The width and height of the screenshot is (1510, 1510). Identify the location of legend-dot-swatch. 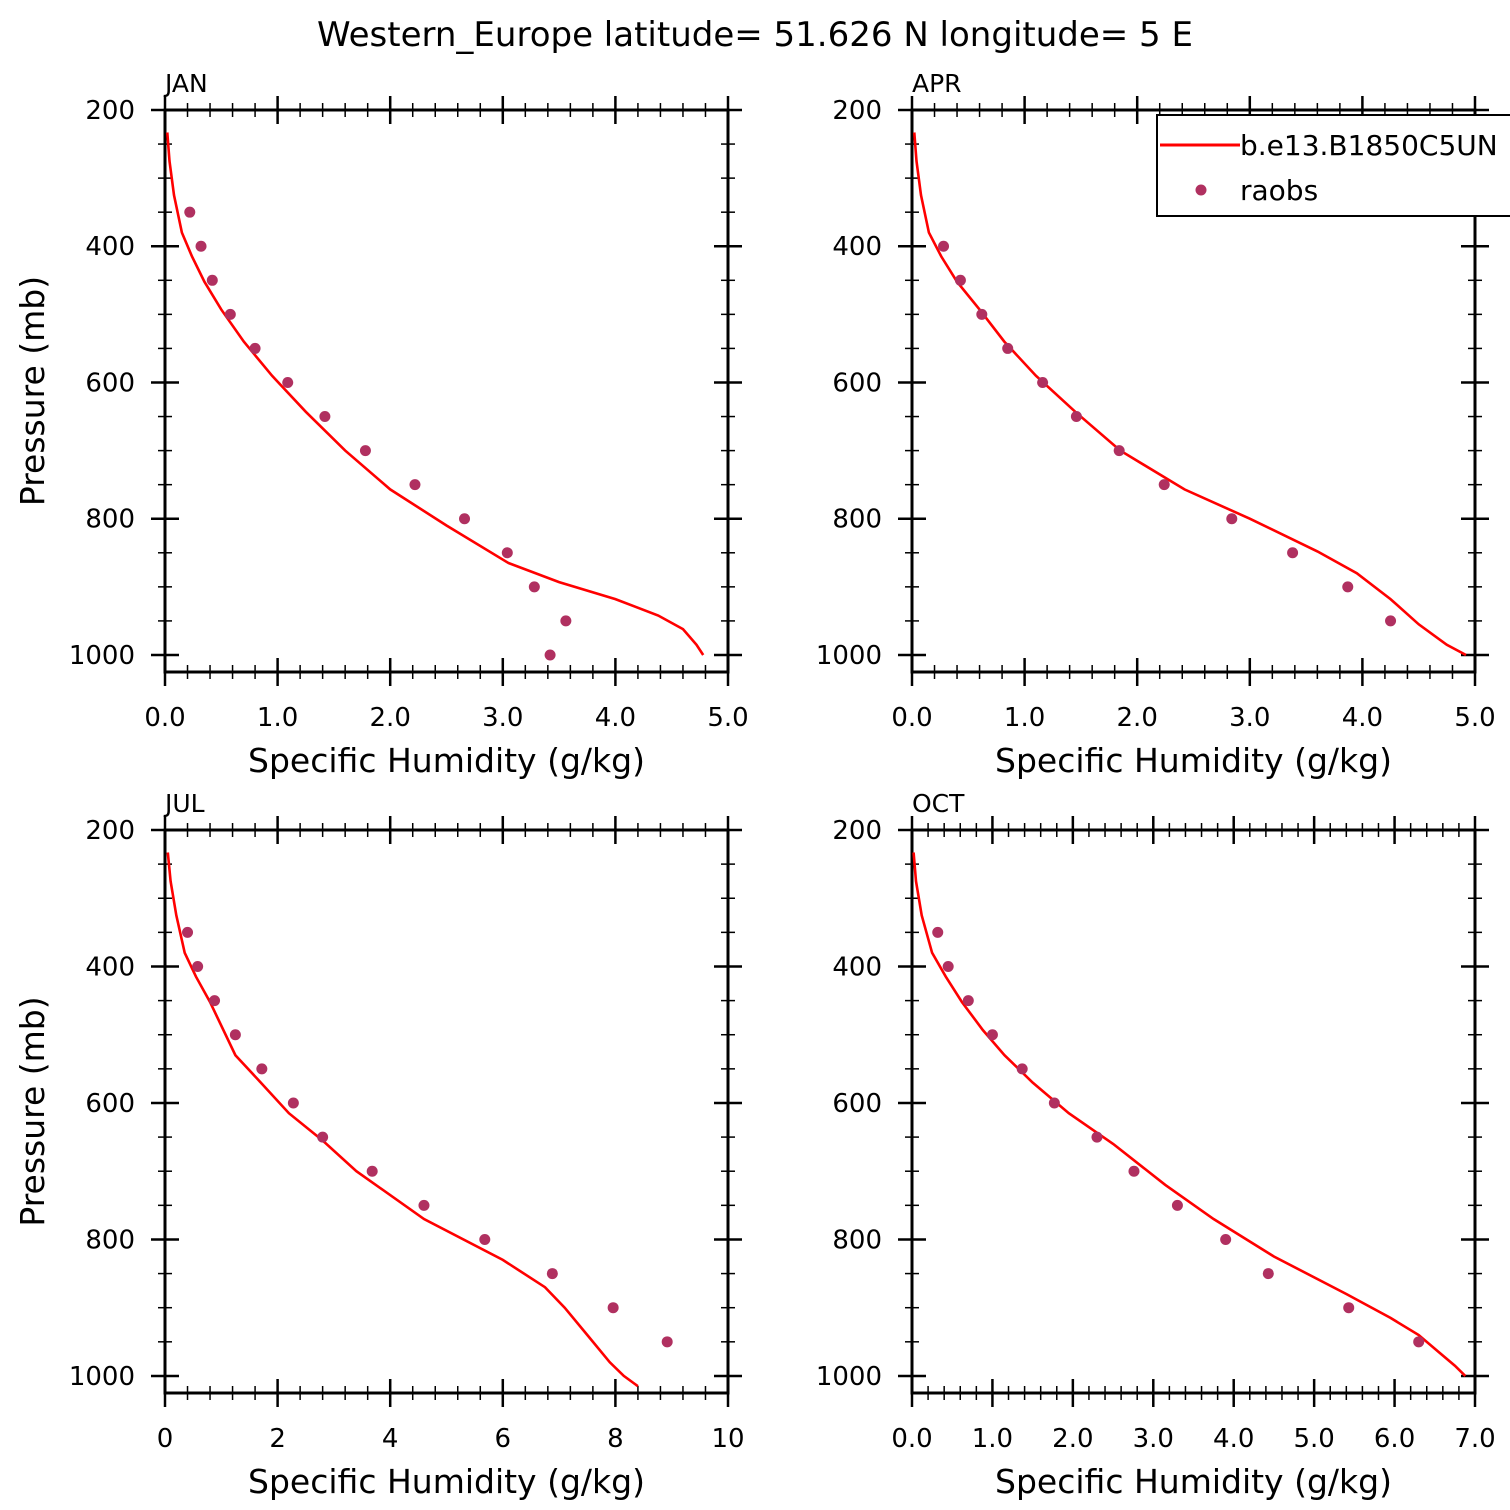
(1201, 190).